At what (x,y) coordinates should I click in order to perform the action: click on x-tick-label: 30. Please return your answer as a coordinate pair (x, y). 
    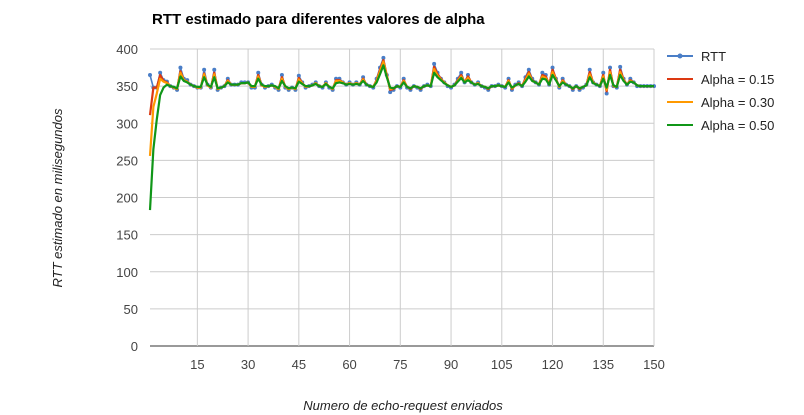
    Looking at the image, I should click on (248, 364).